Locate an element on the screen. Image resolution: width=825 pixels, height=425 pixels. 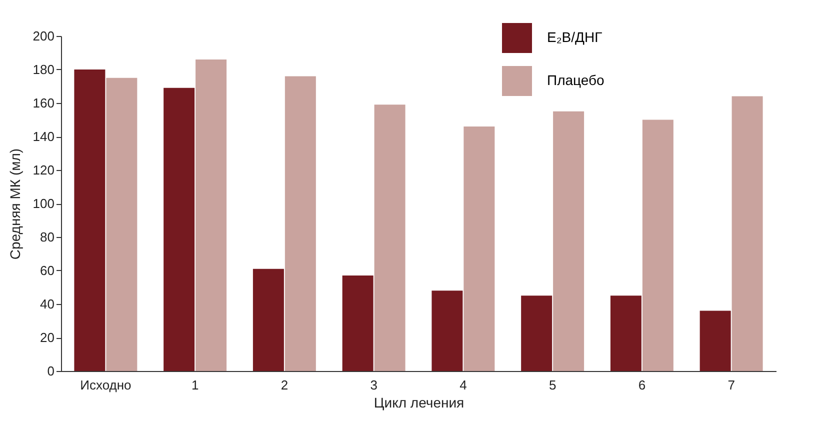
y-tick-label: 80 is located at coordinates (47, 237).